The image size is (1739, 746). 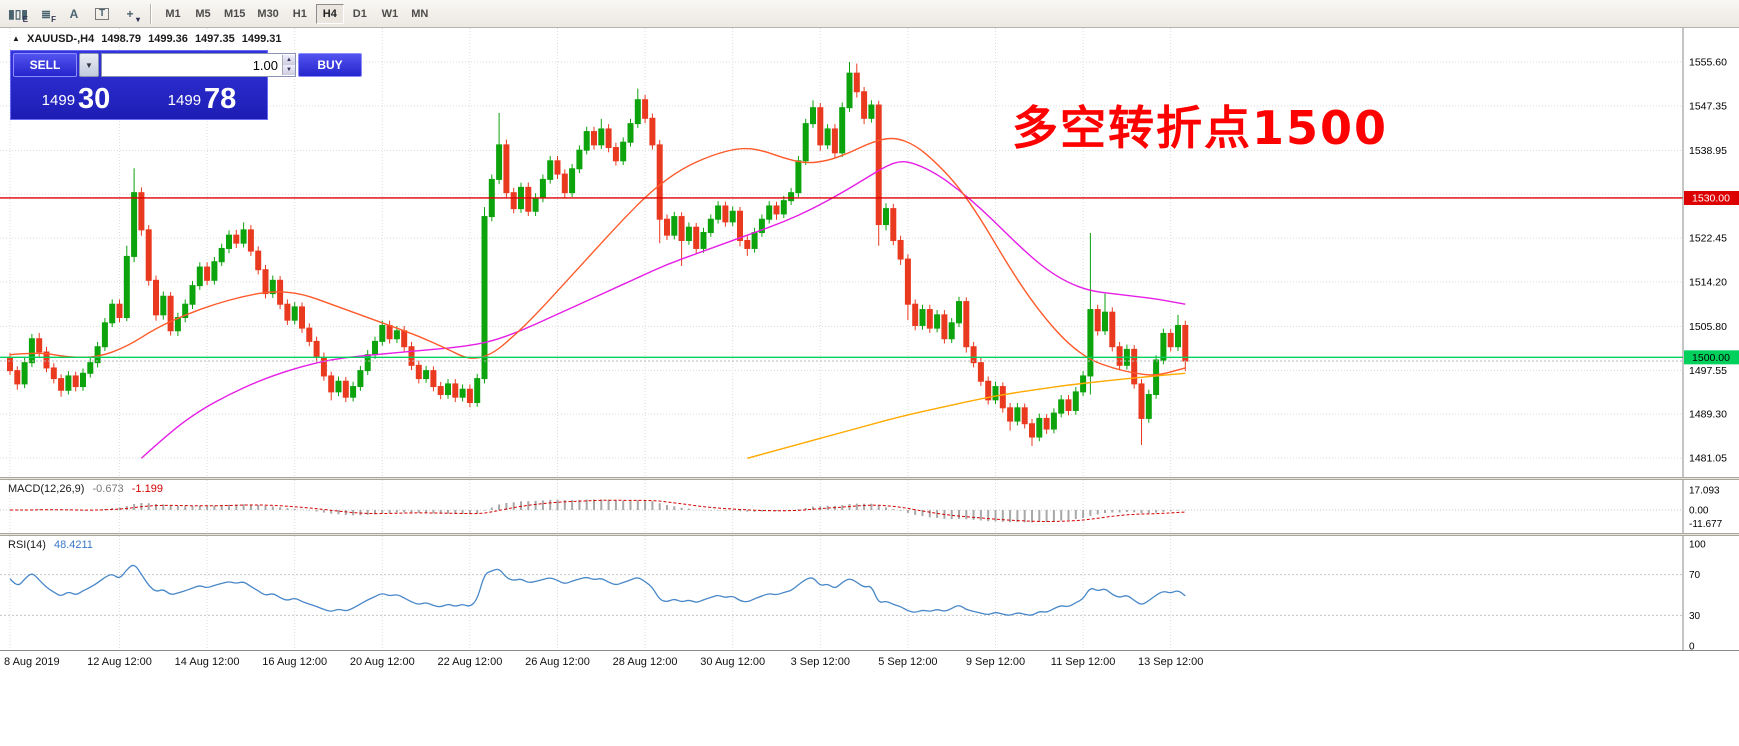 What do you see at coordinates (1708, 239) in the screenshot?
I see `svg-text: 1522.45` at bounding box center [1708, 239].